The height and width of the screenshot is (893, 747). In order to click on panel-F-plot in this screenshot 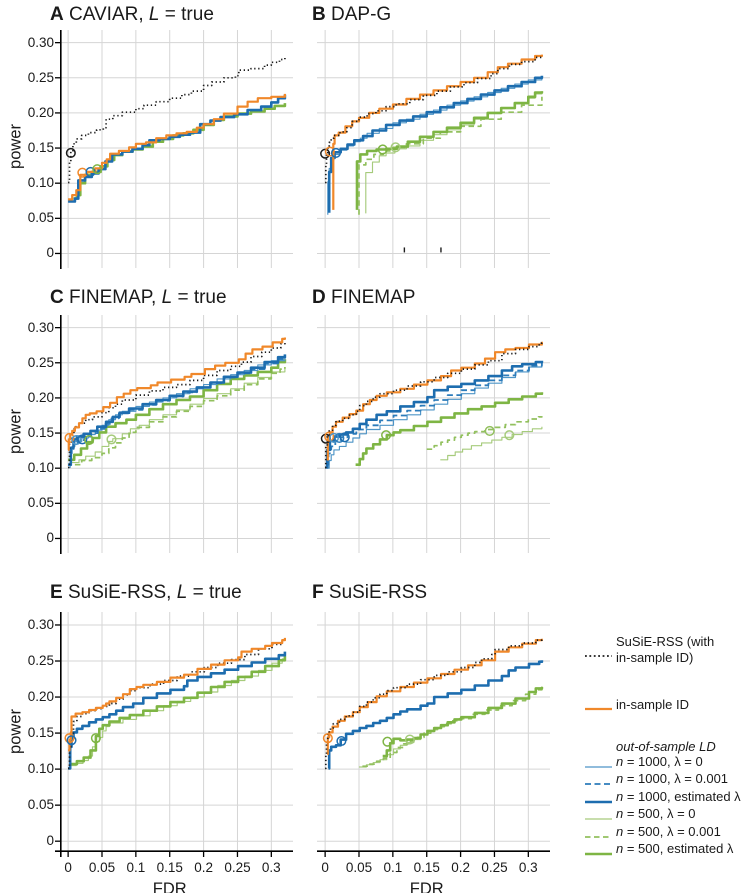, I will do `click(433, 734)`.